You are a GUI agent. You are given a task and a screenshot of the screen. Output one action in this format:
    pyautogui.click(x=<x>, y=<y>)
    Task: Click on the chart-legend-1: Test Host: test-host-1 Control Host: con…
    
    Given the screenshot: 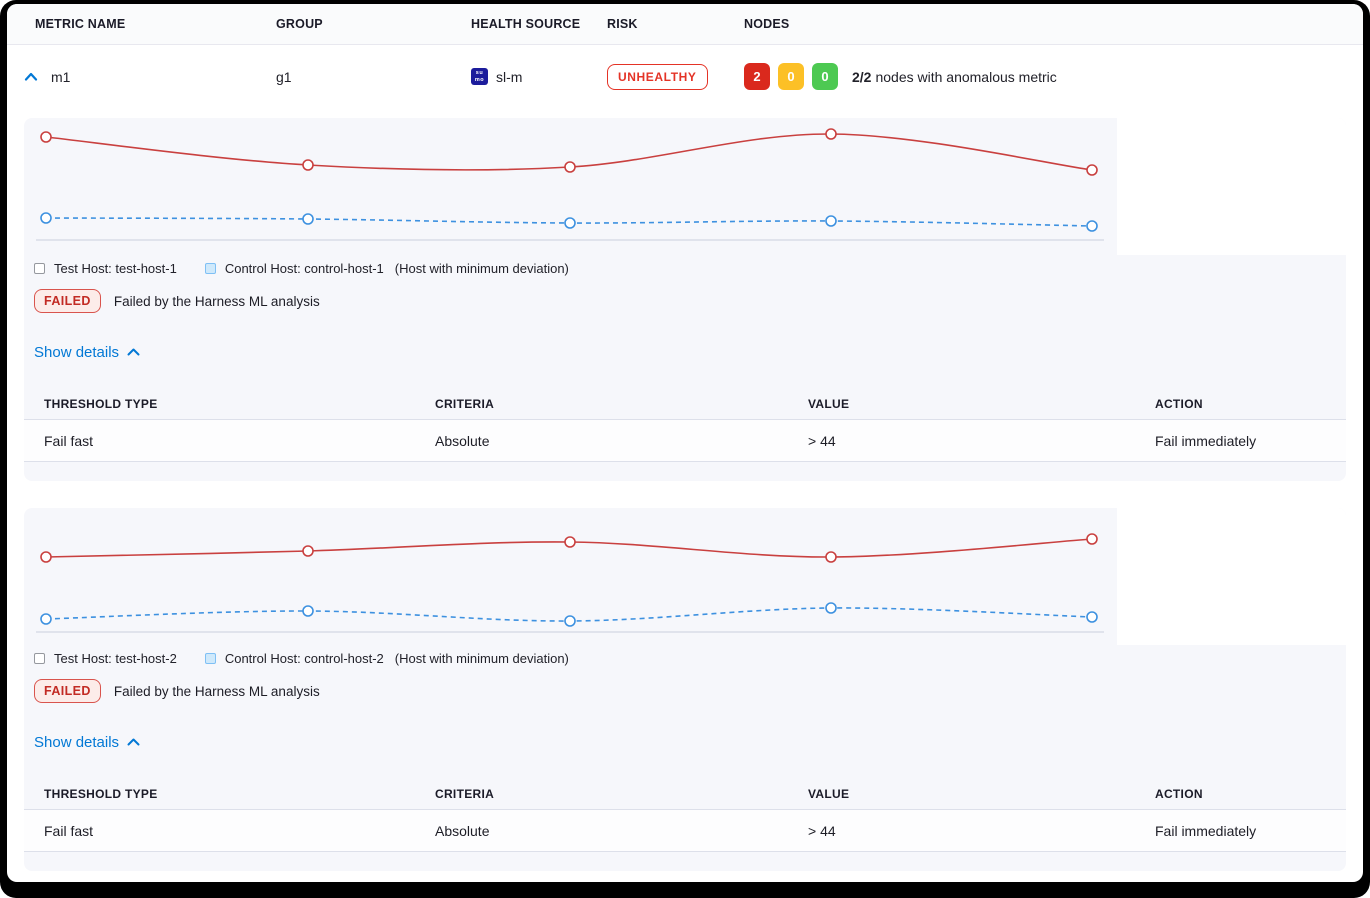 What is the action you would take?
    pyautogui.click(x=690, y=268)
    